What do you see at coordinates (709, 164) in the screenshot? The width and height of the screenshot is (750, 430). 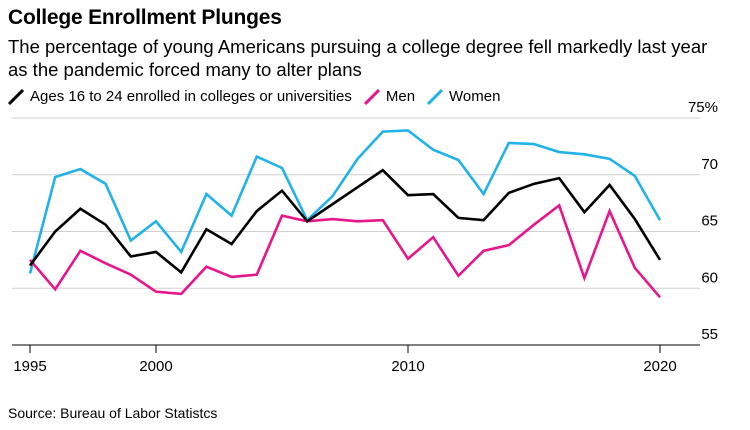 I see `y-tick-label: 70` at bounding box center [709, 164].